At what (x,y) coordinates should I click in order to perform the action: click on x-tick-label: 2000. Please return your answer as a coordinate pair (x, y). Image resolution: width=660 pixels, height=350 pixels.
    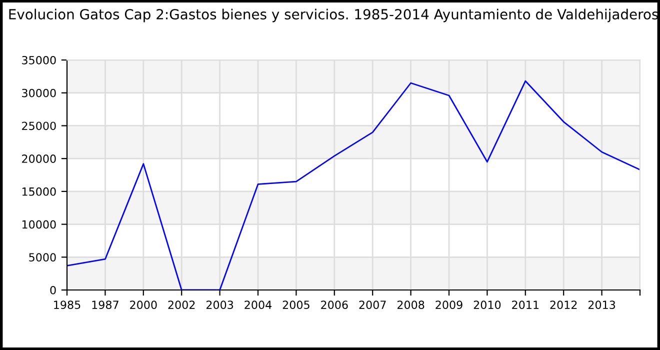
    Looking at the image, I should click on (143, 305).